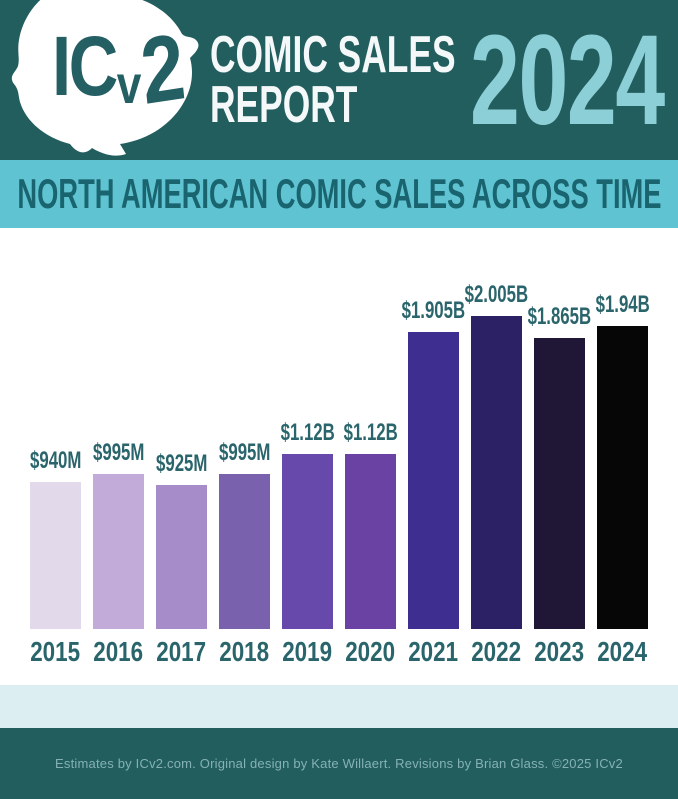 The width and height of the screenshot is (678, 799). What do you see at coordinates (559, 652) in the screenshot?
I see `bar-year-label: 2023` at bounding box center [559, 652].